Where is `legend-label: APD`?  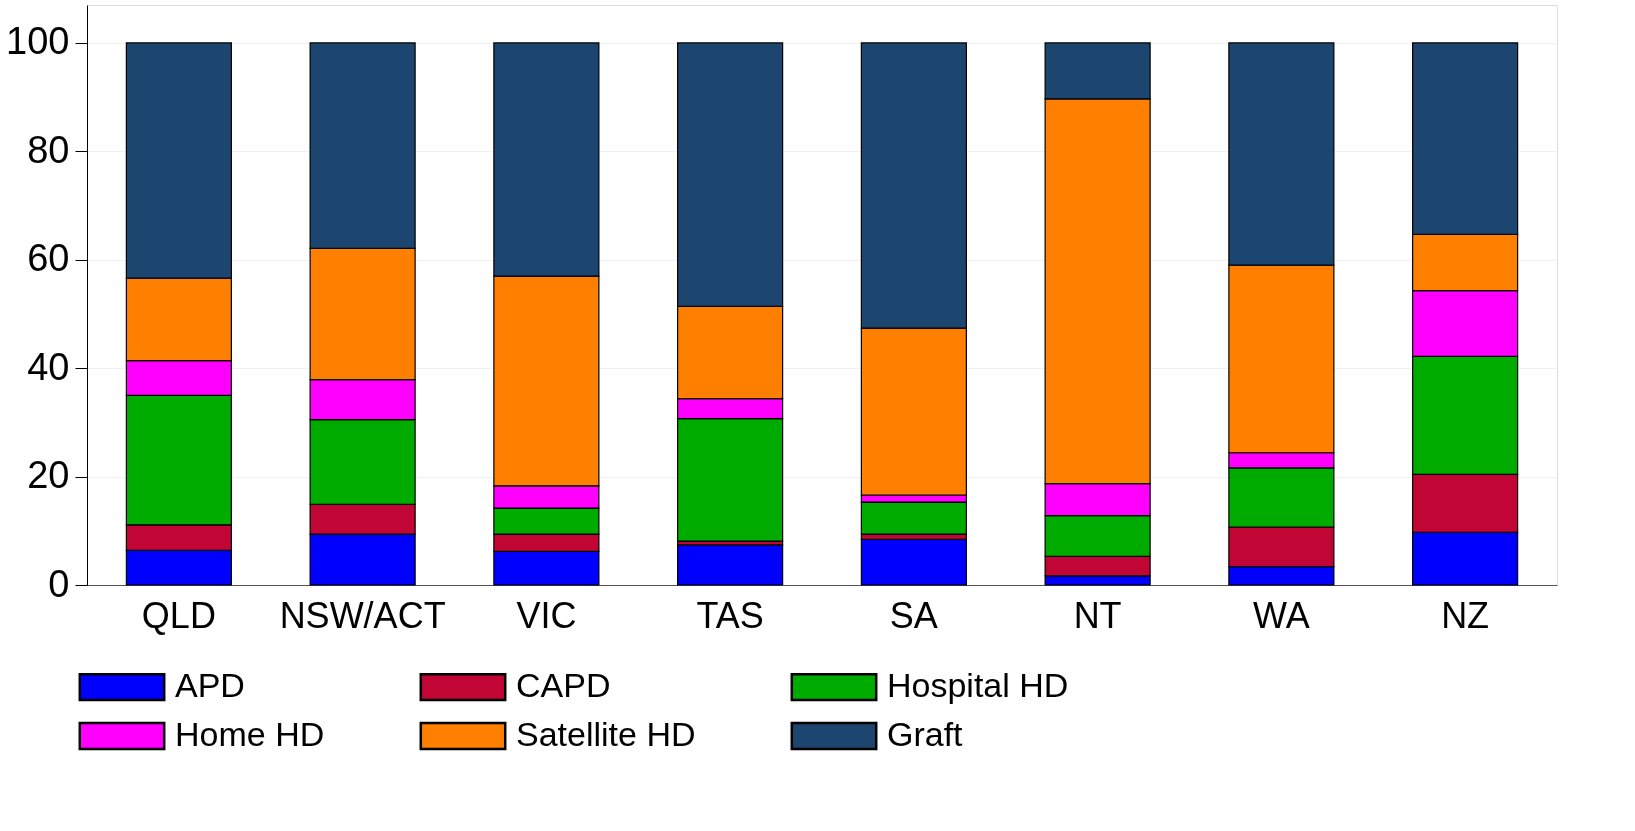 legend-label: APD is located at coordinates (210, 685).